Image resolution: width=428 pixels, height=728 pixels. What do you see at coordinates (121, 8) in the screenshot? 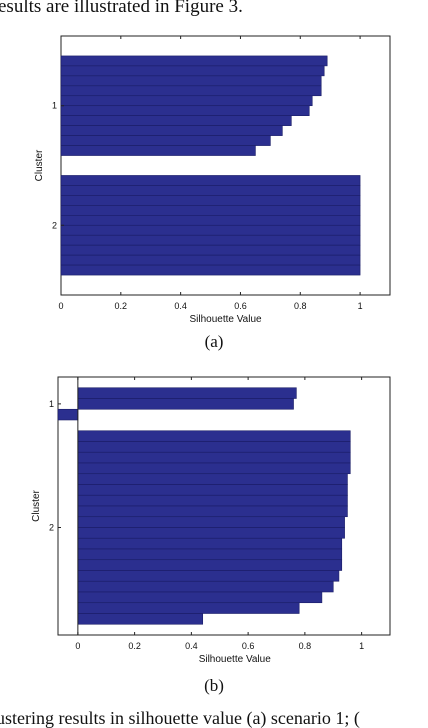
I see `preceding-text-line: esults are illustrated in Figure 3.` at bounding box center [121, 8].